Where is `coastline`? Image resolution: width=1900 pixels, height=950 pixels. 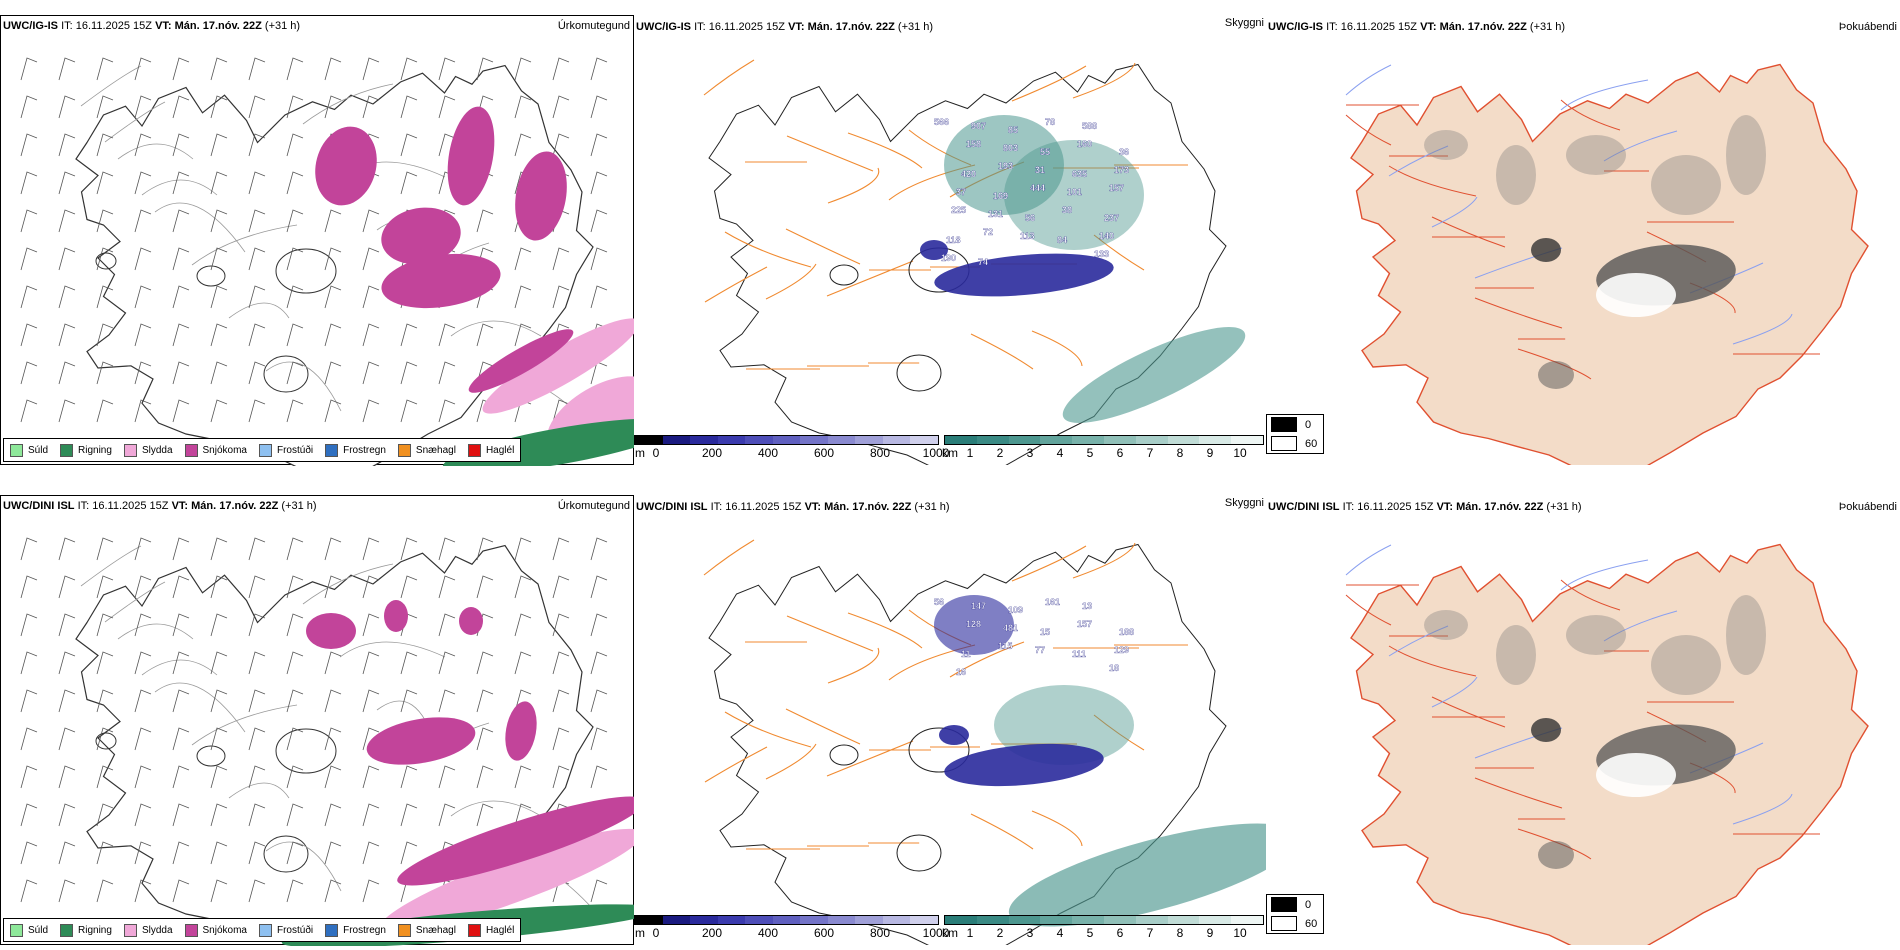 coastline is located at coordinates (967, 744).